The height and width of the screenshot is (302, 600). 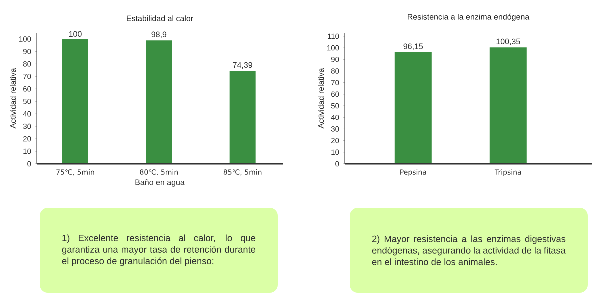 What do you see at coordinates (160, 183) in the screenshot?
I see `x-axis-title: Baño en agua` at bounding box center [160, 183].